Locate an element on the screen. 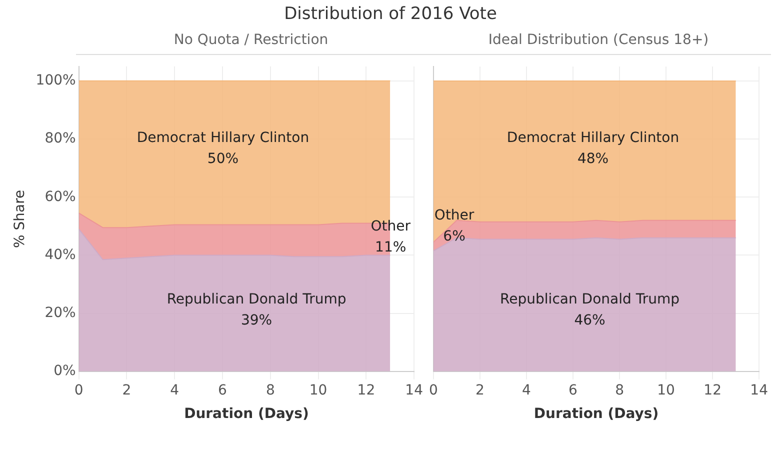 This screenshot has height=451, width=775. y-tick-label: 100% is located at coordinates (56, 80).